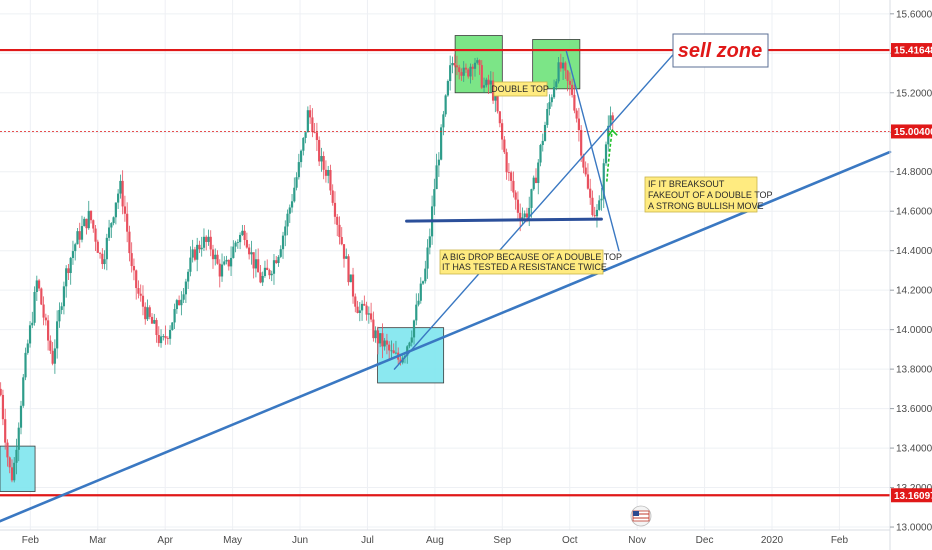 This screenshot has height=550, width=932. Describe the element at coordinates (914, 528) in the screenshot. I see `y-tick-label: 13.00000` at that location.